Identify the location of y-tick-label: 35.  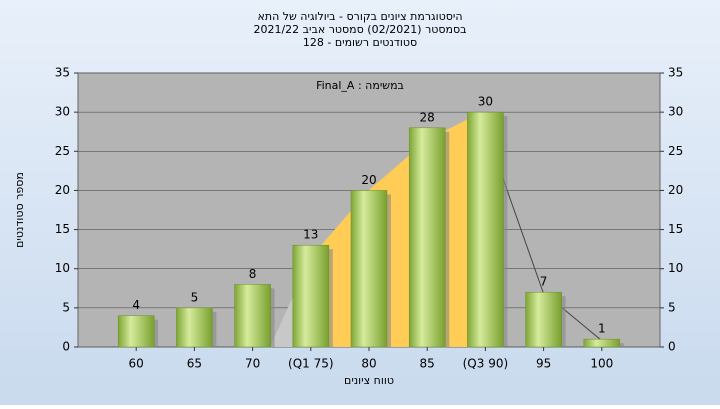
(62, 73).